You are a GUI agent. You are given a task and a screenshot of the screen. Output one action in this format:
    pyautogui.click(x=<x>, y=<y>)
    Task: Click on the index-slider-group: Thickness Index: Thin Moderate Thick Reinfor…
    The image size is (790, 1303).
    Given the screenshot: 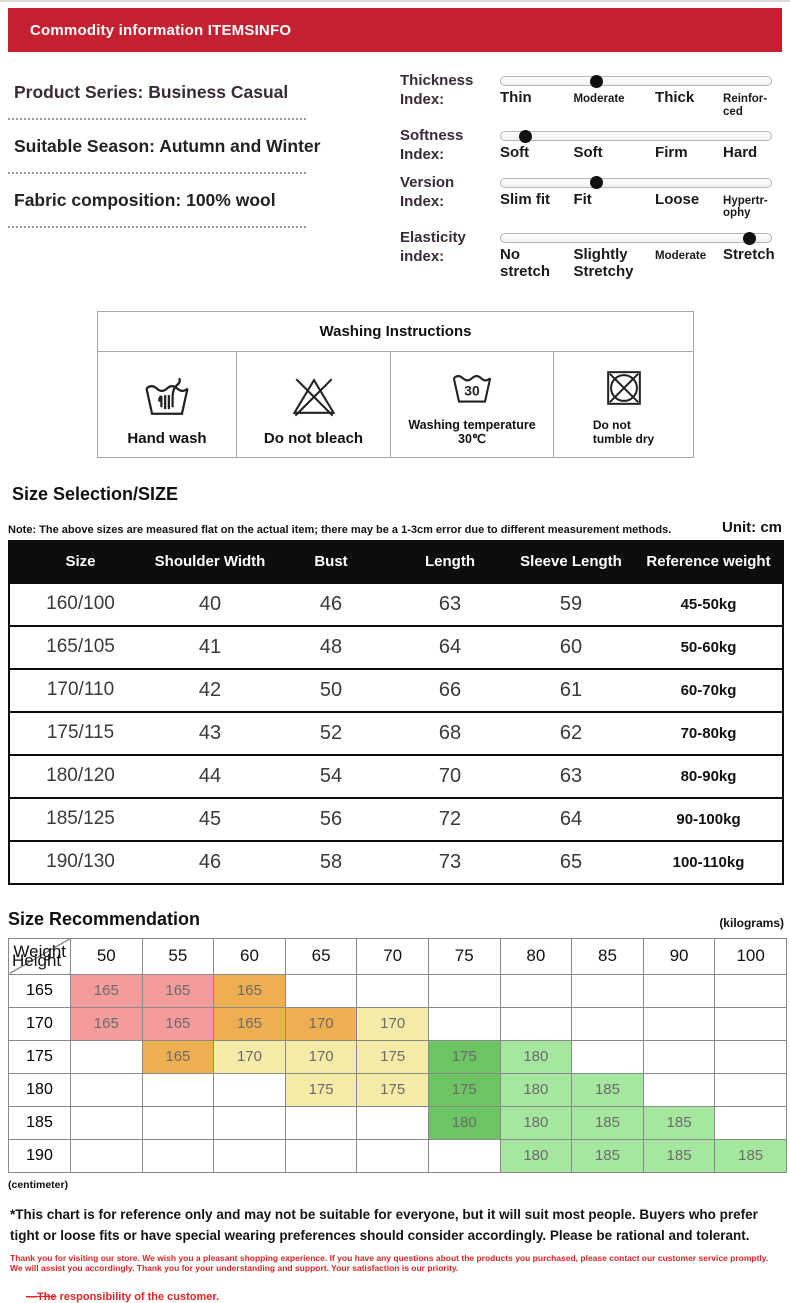 What is the action you would take?
    pyautogui.click(x=591, y=94)
    